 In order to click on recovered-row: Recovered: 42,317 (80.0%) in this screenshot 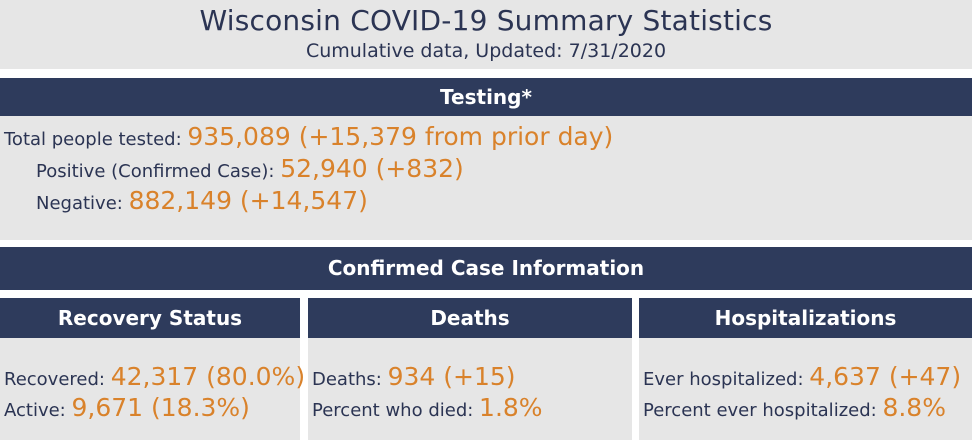, I will do `click(154, 376)`.